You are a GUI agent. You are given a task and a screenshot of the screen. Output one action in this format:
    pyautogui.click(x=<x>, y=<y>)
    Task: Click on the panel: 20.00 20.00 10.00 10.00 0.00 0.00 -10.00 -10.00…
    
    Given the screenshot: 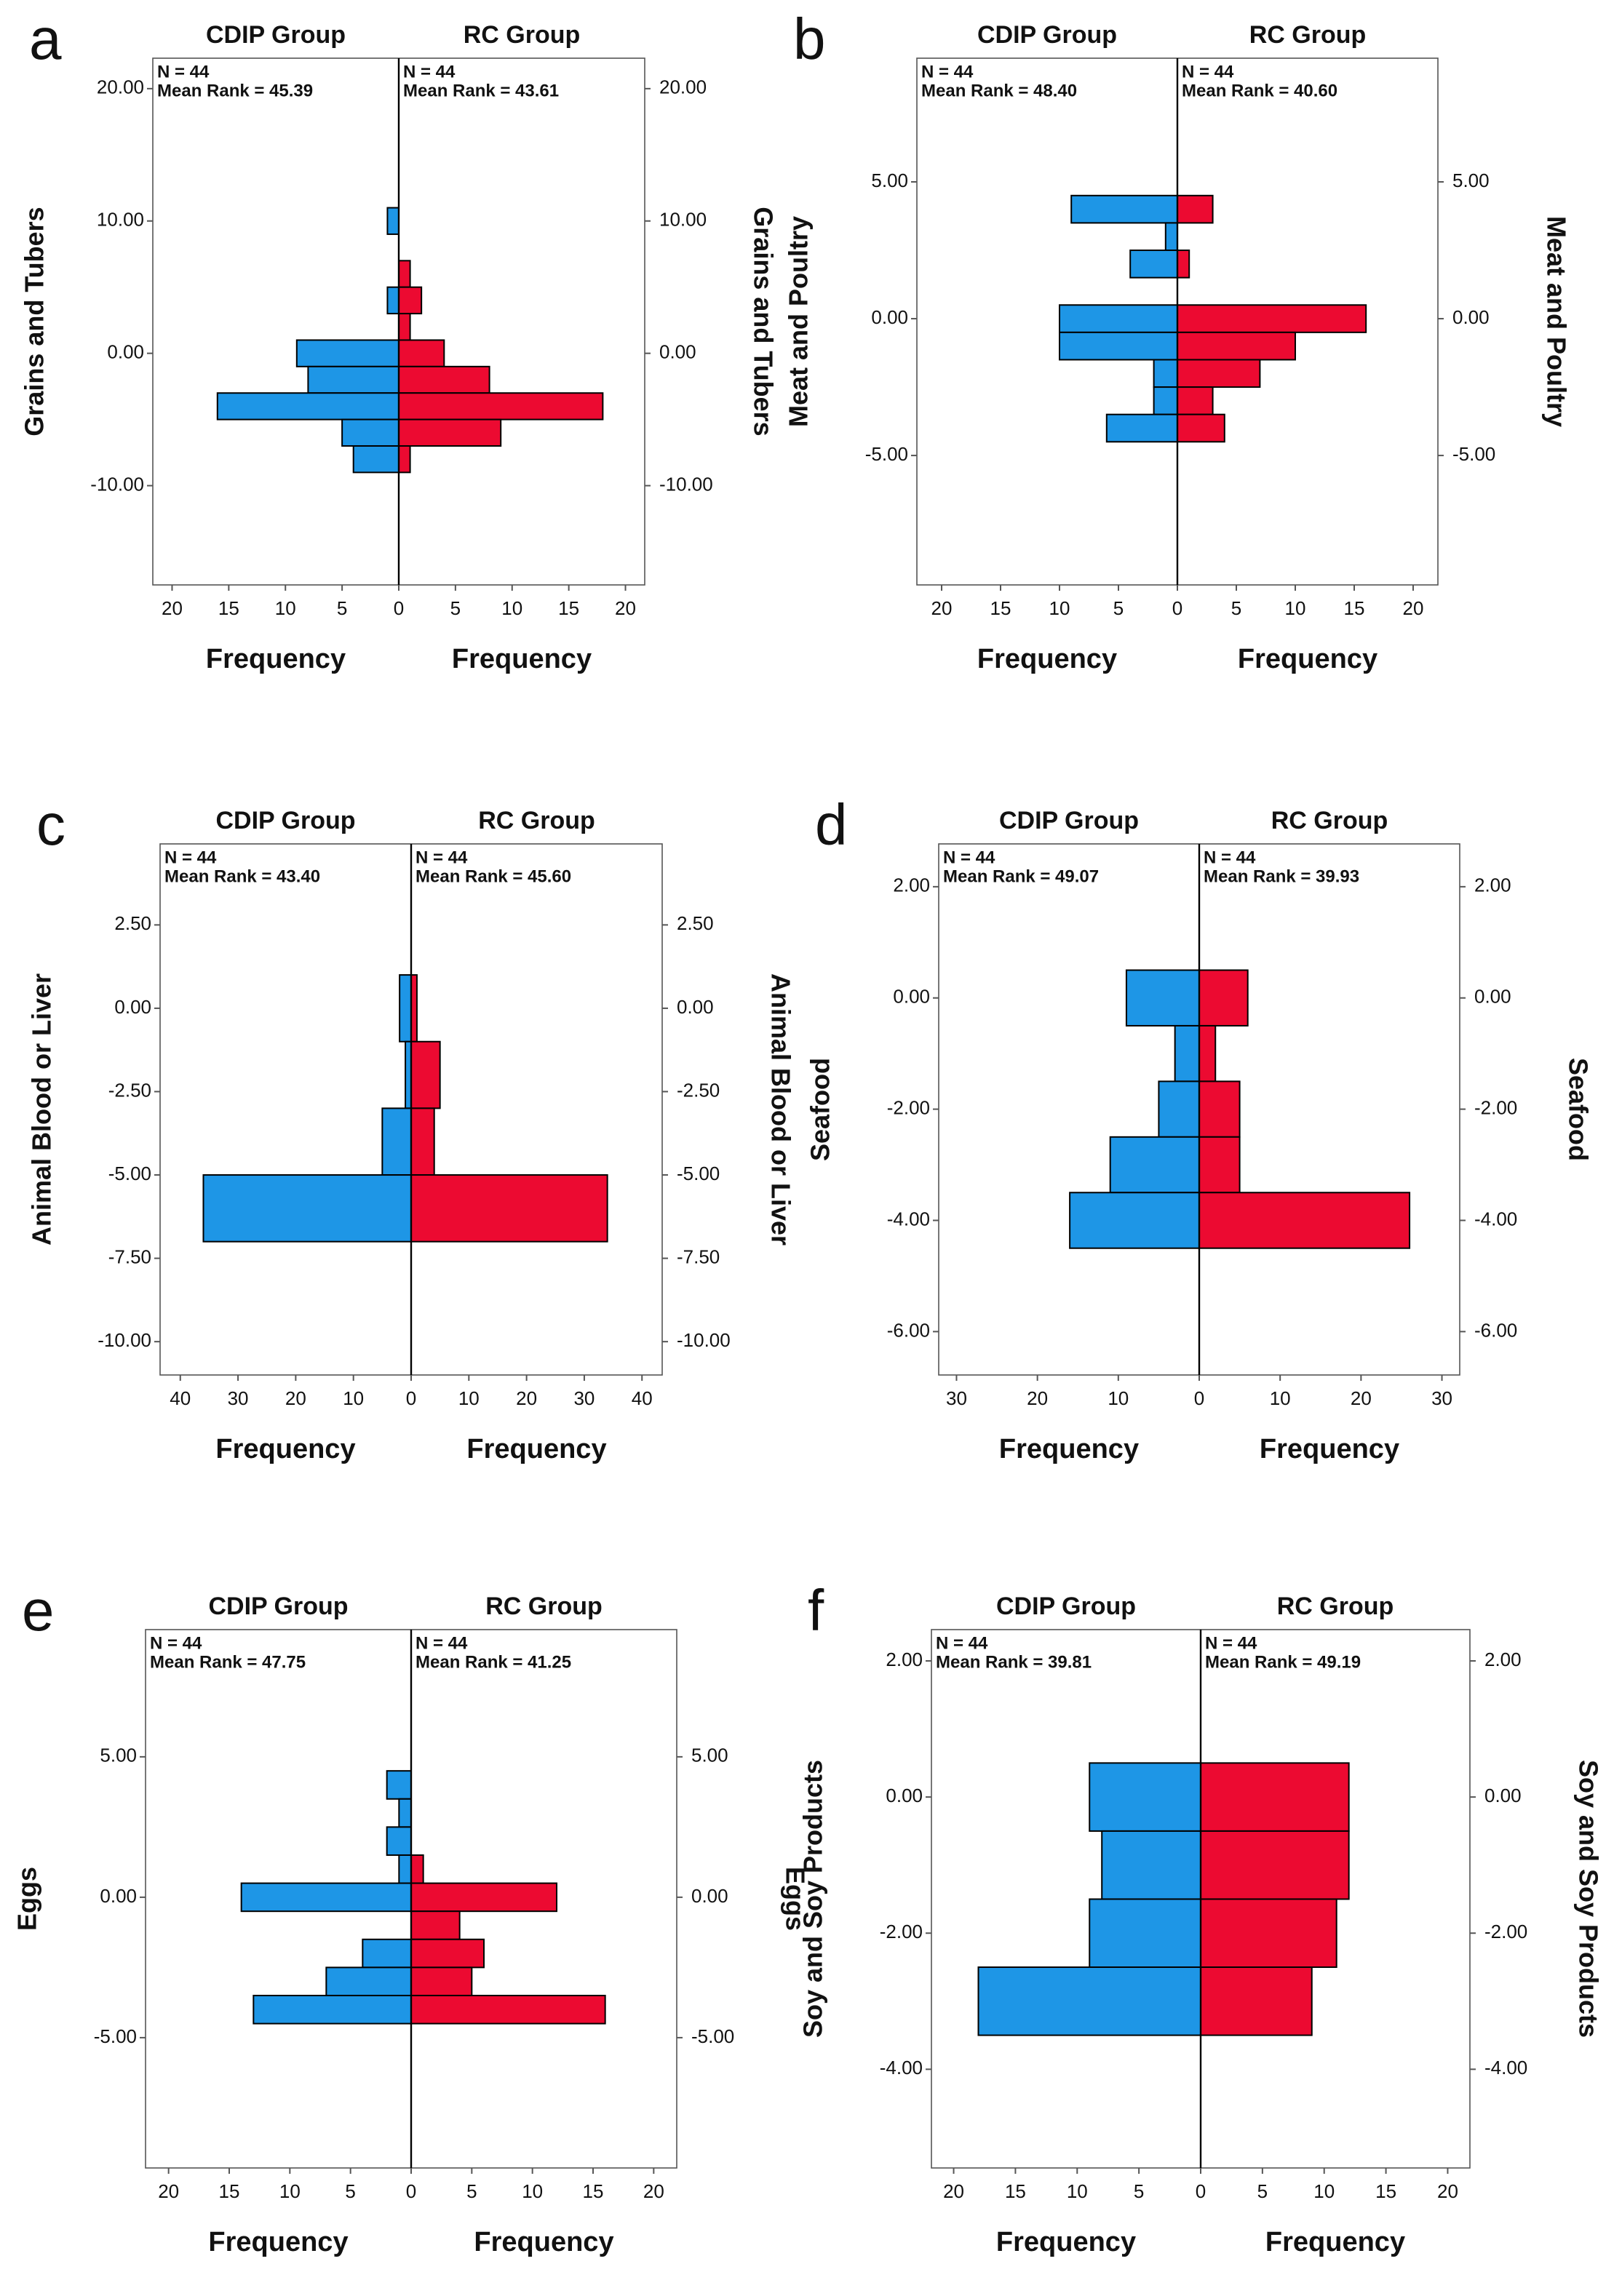 What is the action you would take?
    pyautogui.click(x=399, y=340)
    